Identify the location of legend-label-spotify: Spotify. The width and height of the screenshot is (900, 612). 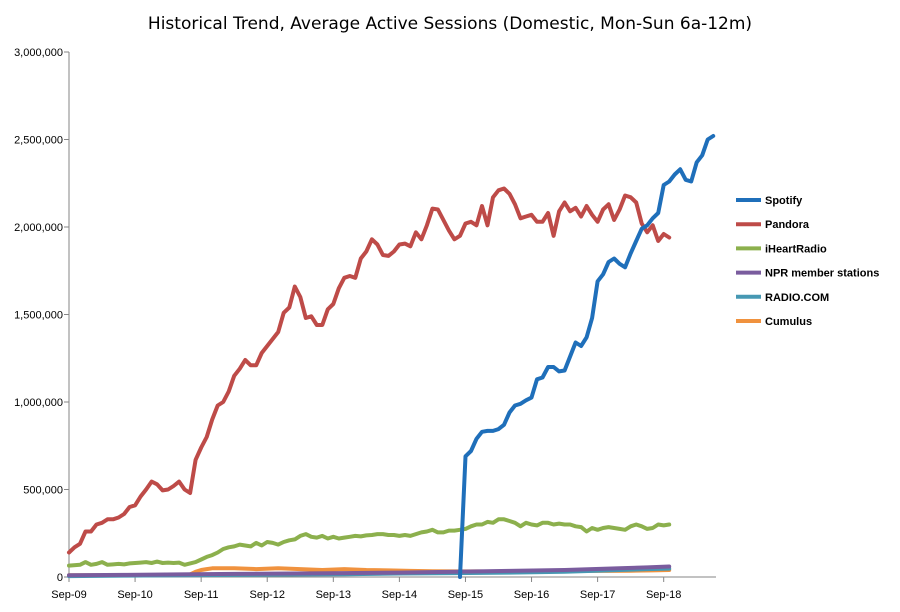
(784, 201).